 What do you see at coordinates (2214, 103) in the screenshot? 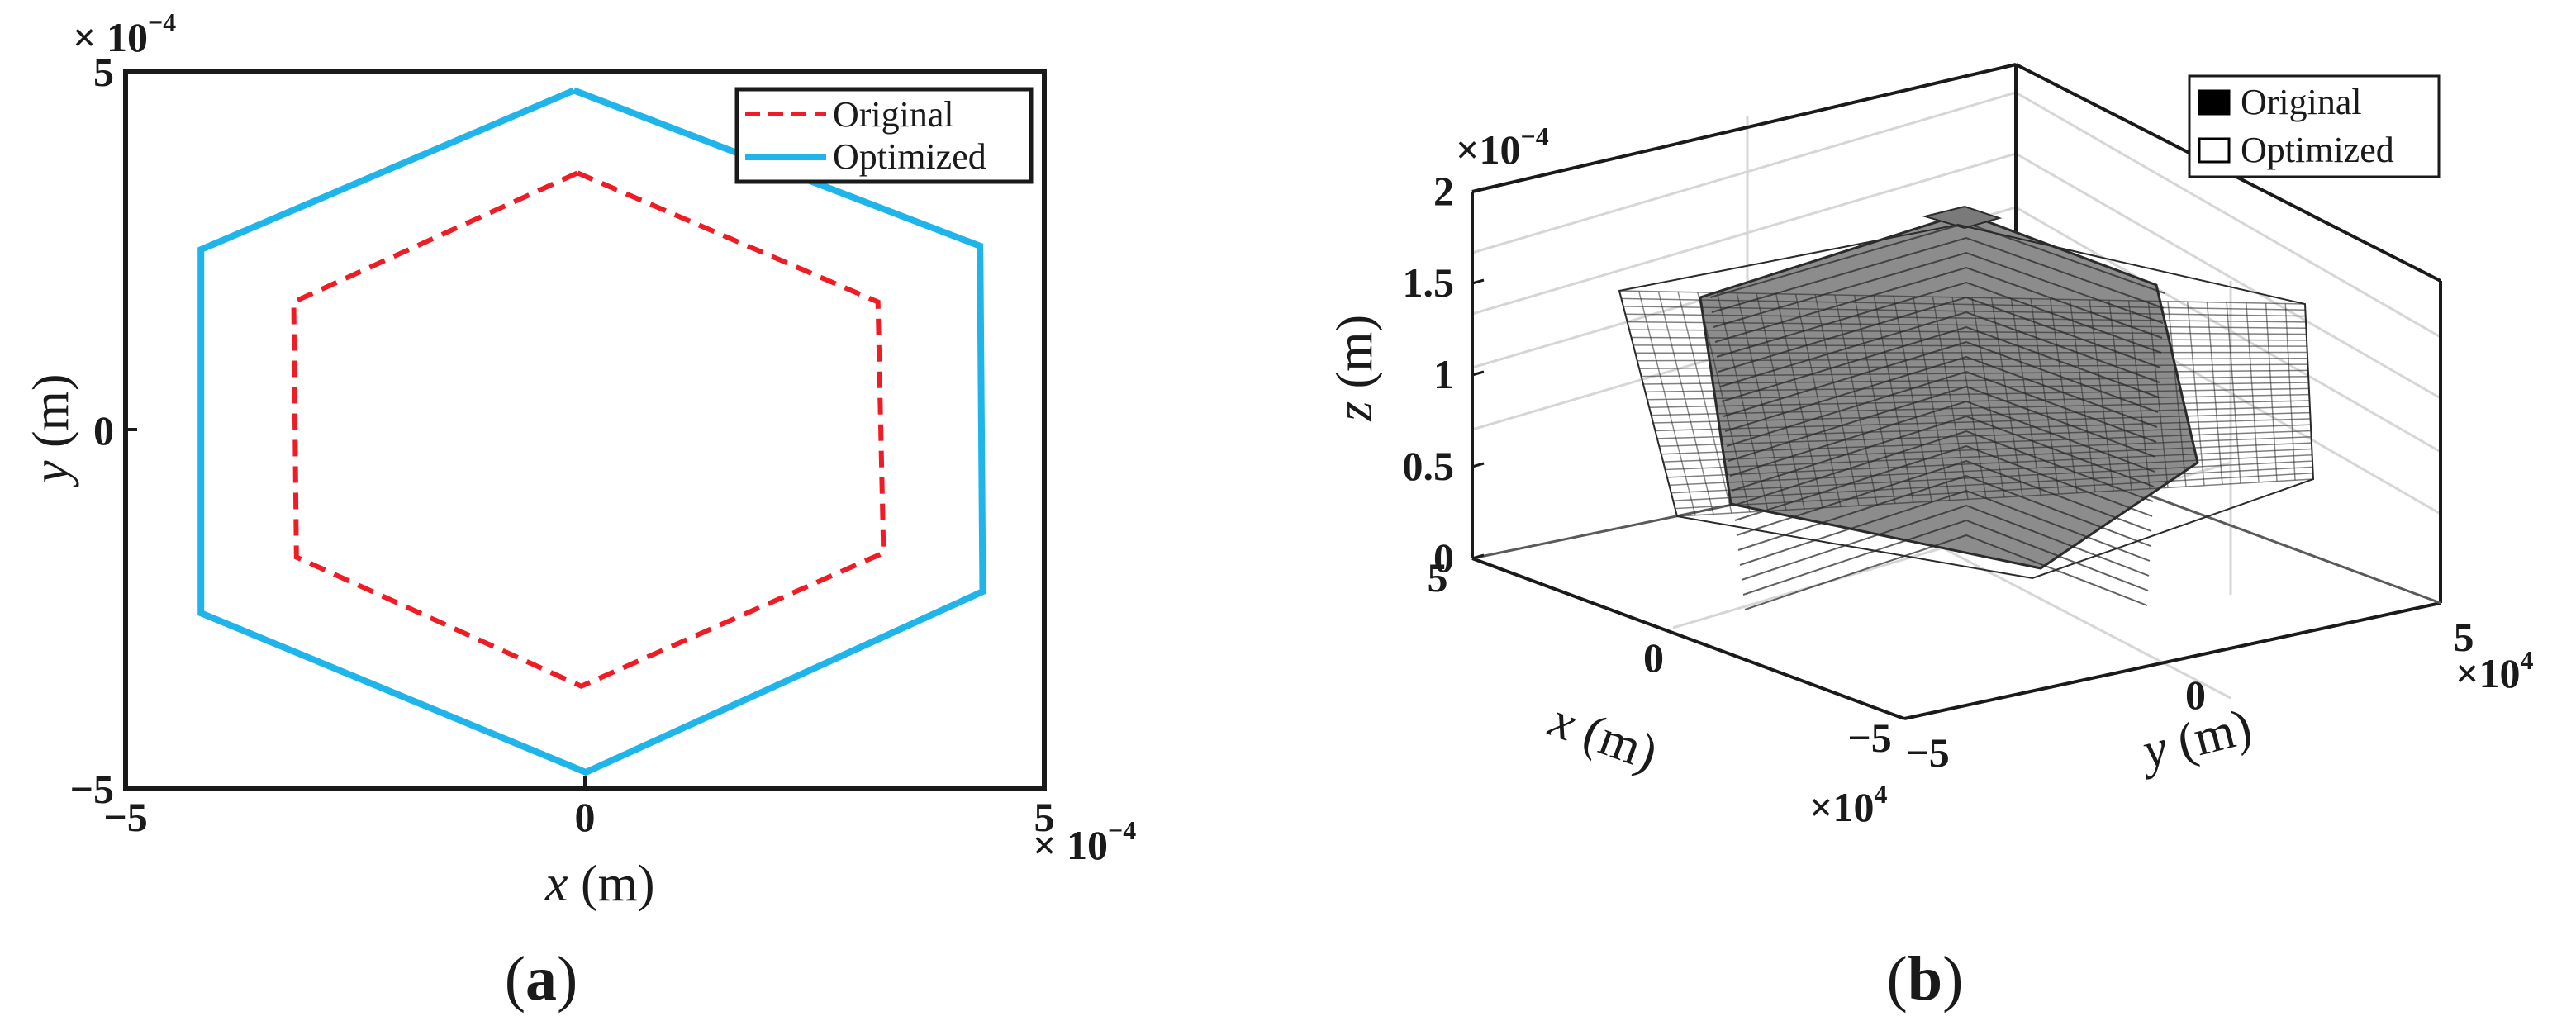
I see `legend-swatch-original` at bounding box center [2214, 103].